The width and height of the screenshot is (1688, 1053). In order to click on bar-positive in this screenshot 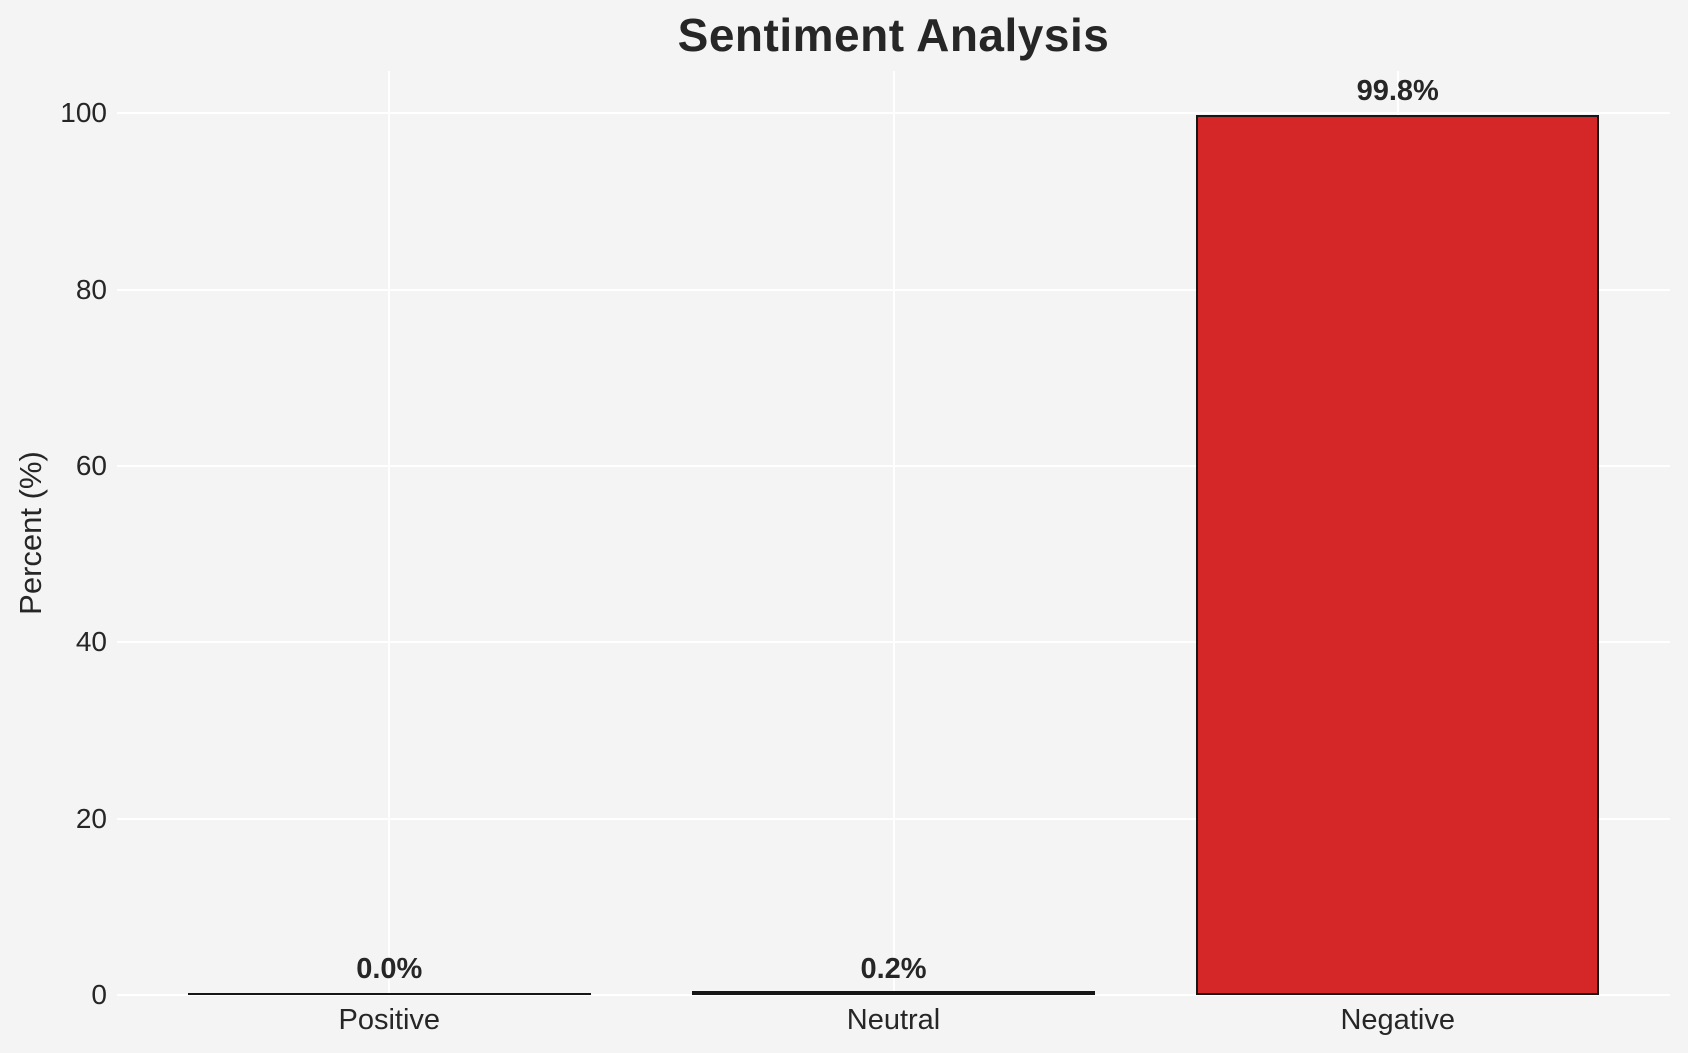, I will do `click(389, 994)`.